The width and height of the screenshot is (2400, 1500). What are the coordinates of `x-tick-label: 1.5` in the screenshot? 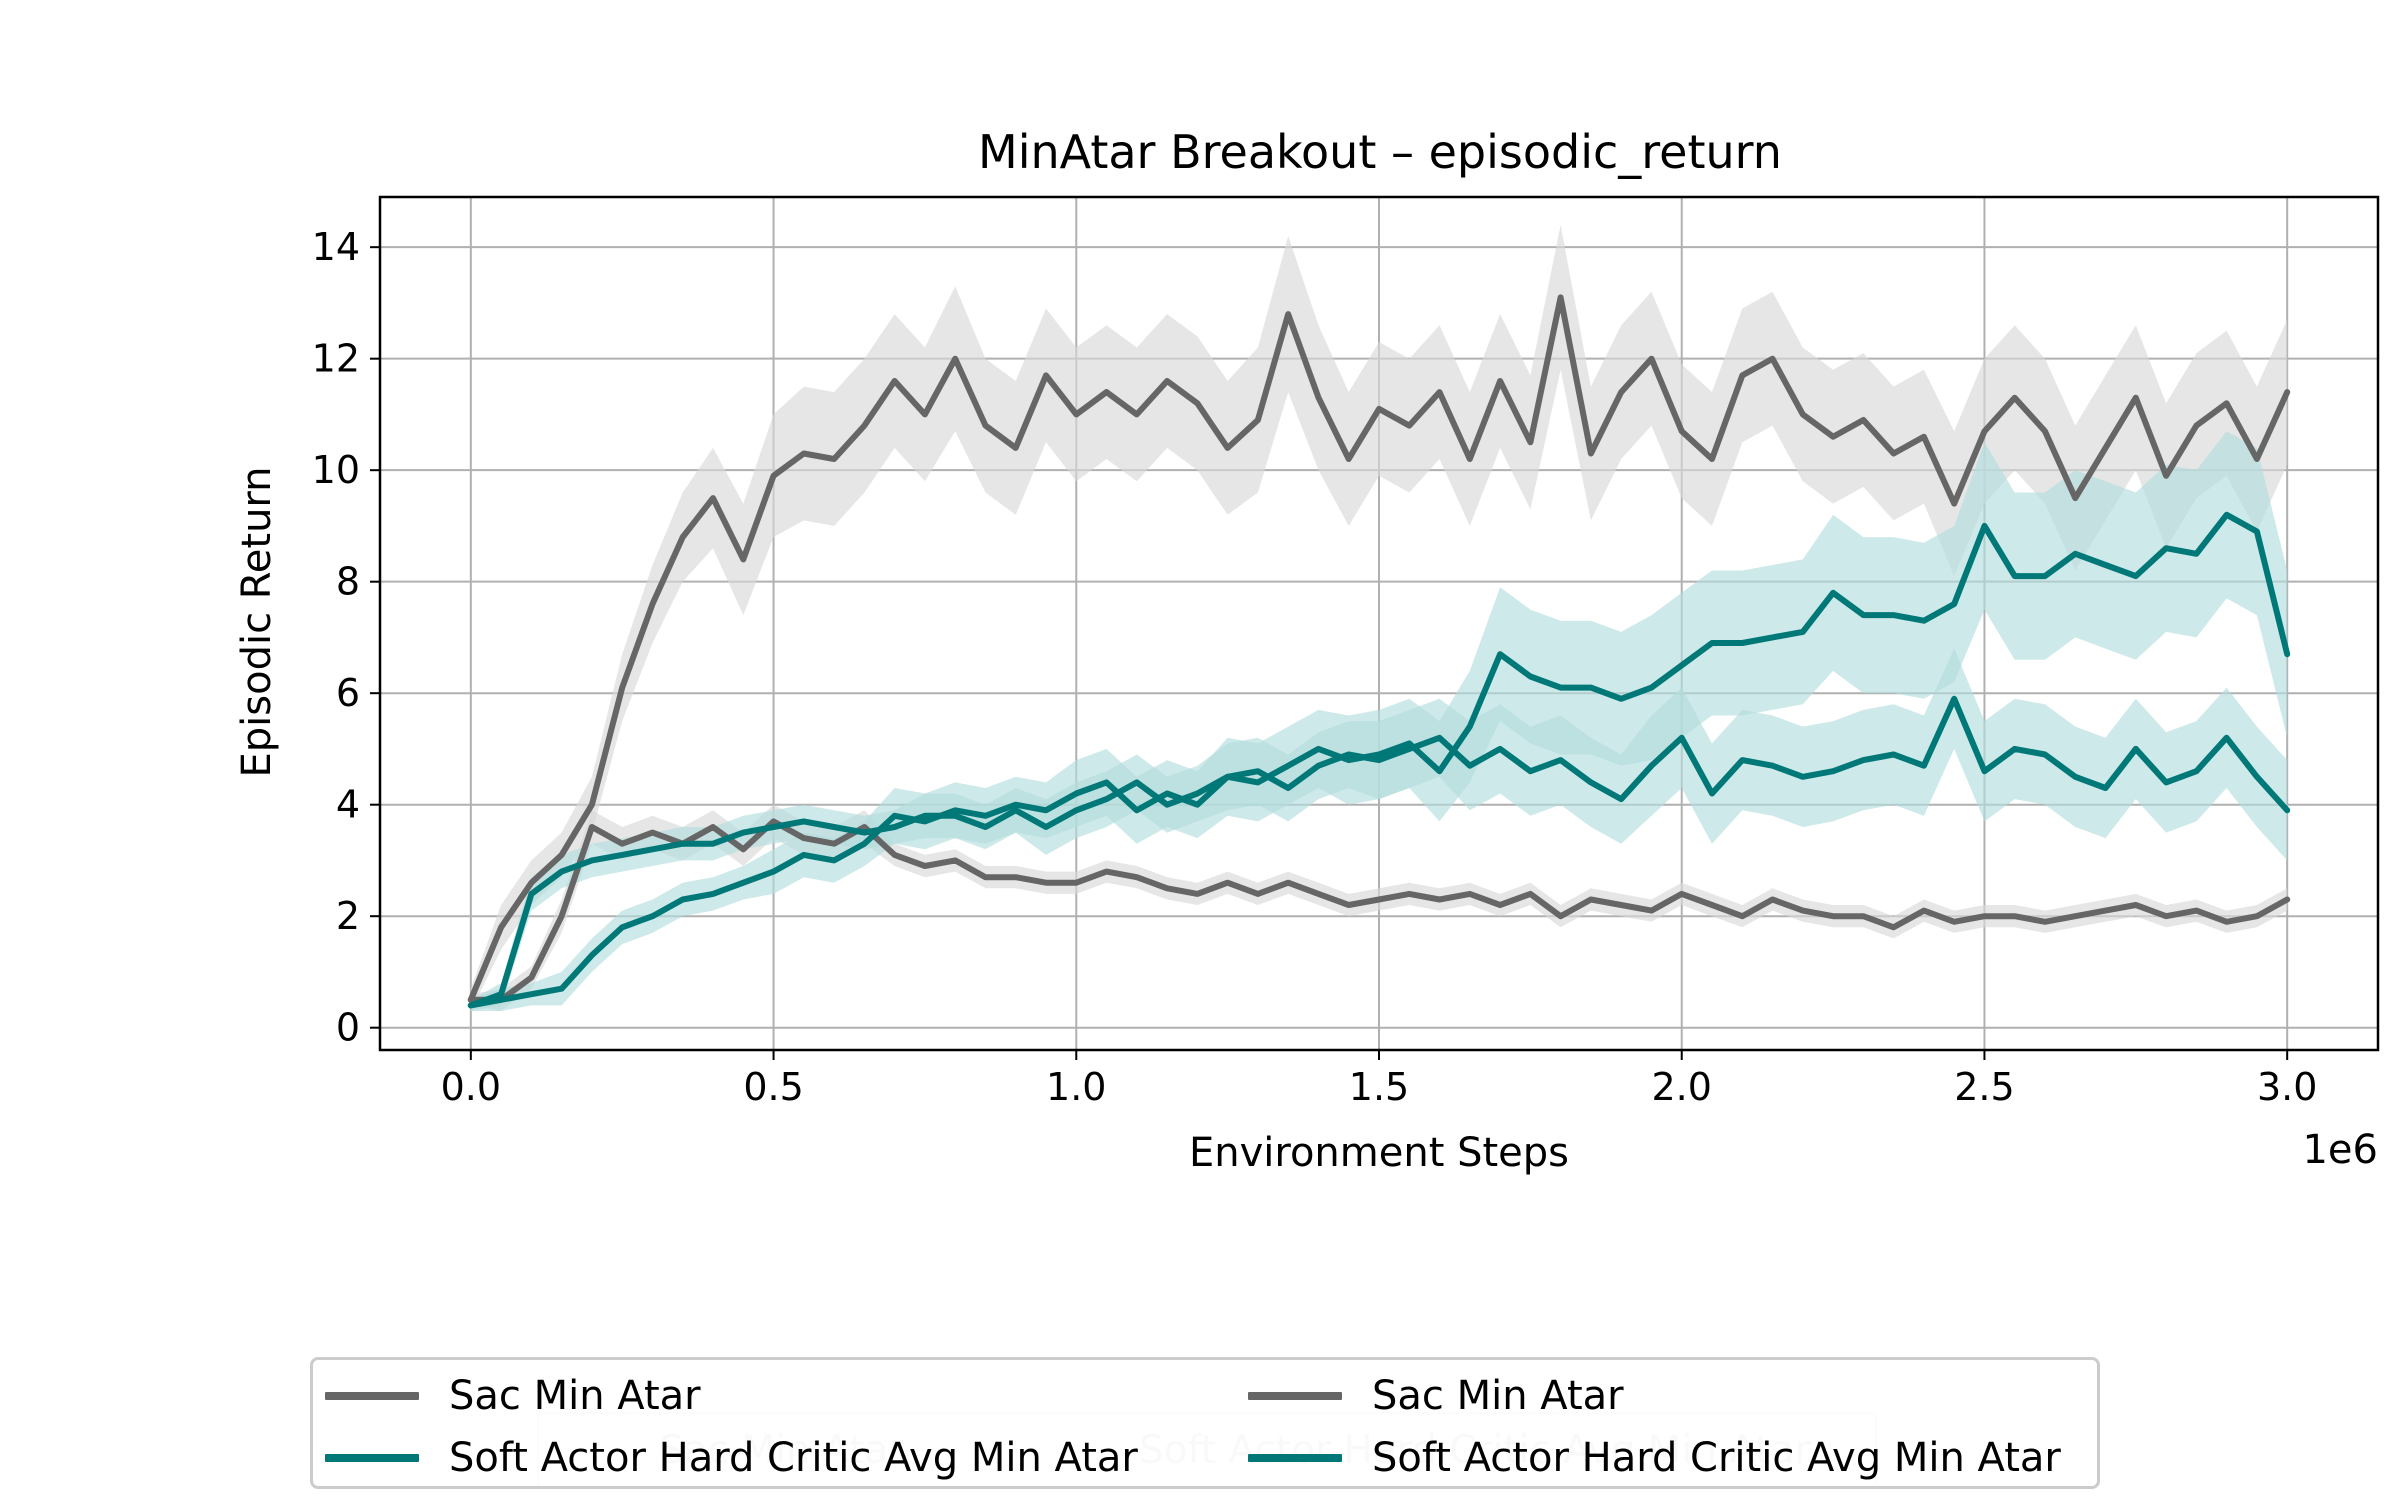 It's located at (1379, 1087).